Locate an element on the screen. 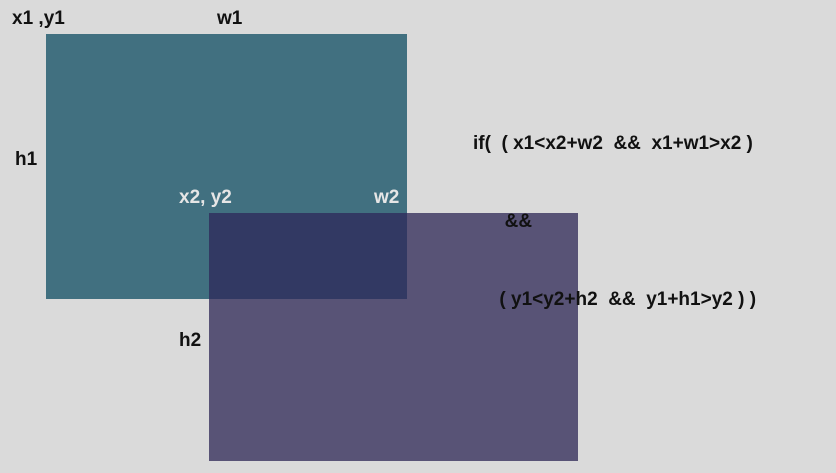 The width and height of the screenshot is (836, 473). overlap-region is located at coordinates (308, 256).